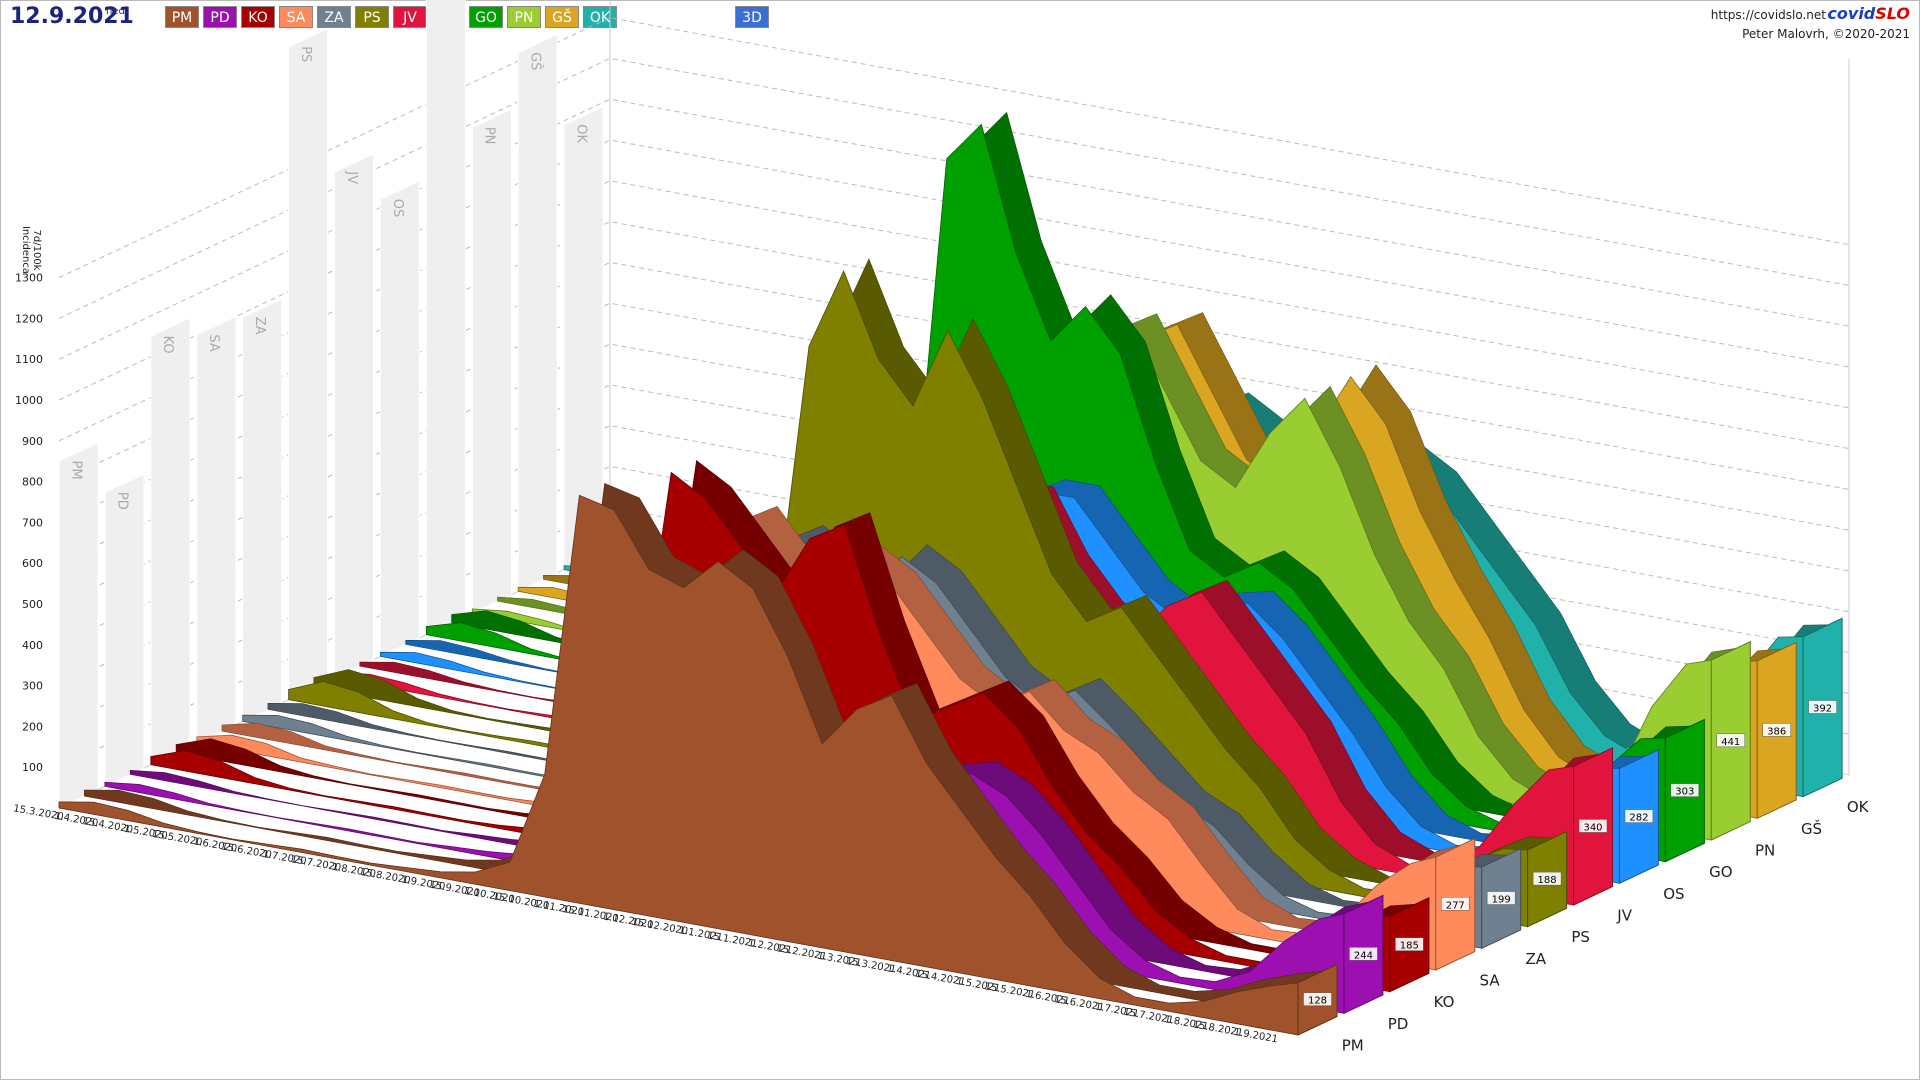 This screenshot has height=1080, width=1920. What do you see at coordinates (1490, 981) in the screenshot?
I see `region-label: SA` at bounding box center [1490, 981].